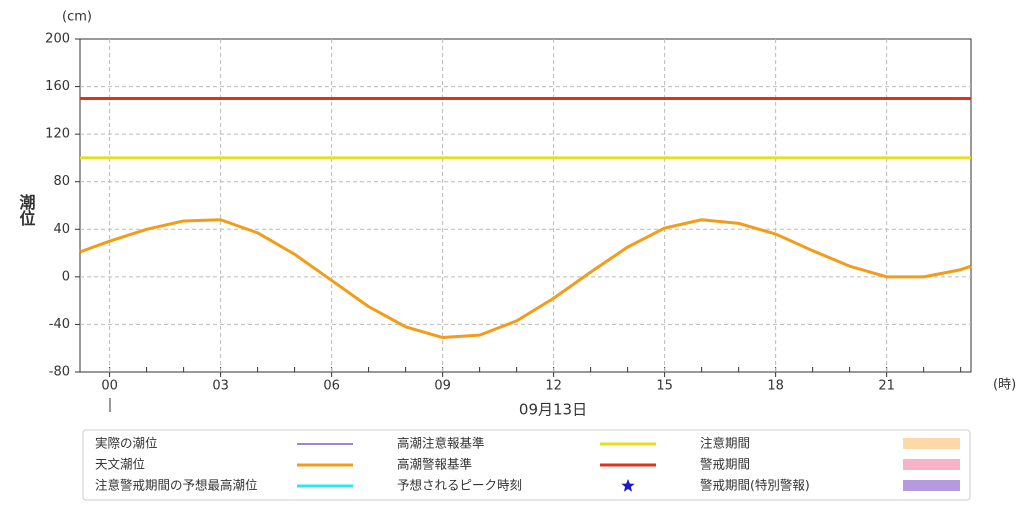 The height and width of the screenshot is (513, 1024). Describe the element at coordinates (120, 464) in the screenshot. I see `legend-label: 天文潮位` at that location.